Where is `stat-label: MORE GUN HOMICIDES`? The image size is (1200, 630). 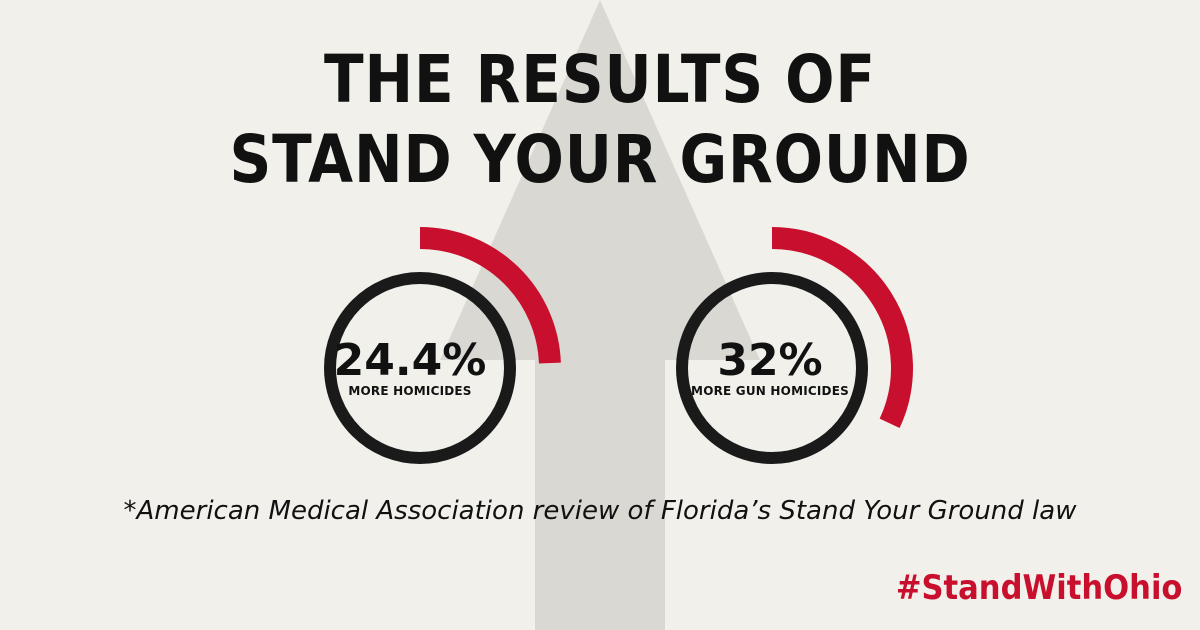 stat-label: MORE GUN HOMICIDES is located at coordinates (770, 391).